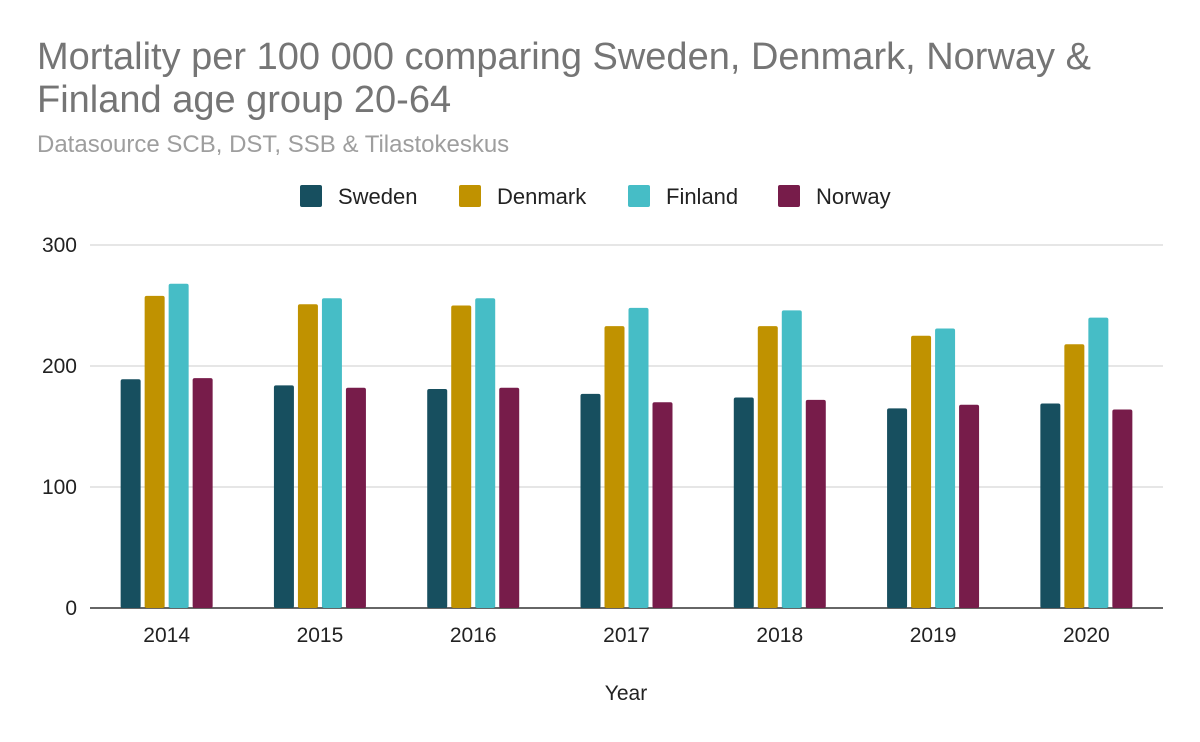 The height and width of the screenshot is (742, 1200). Describe the element at coordinates (743, 502) in the screenshot. I see `bar-sweden-2018` at that location.